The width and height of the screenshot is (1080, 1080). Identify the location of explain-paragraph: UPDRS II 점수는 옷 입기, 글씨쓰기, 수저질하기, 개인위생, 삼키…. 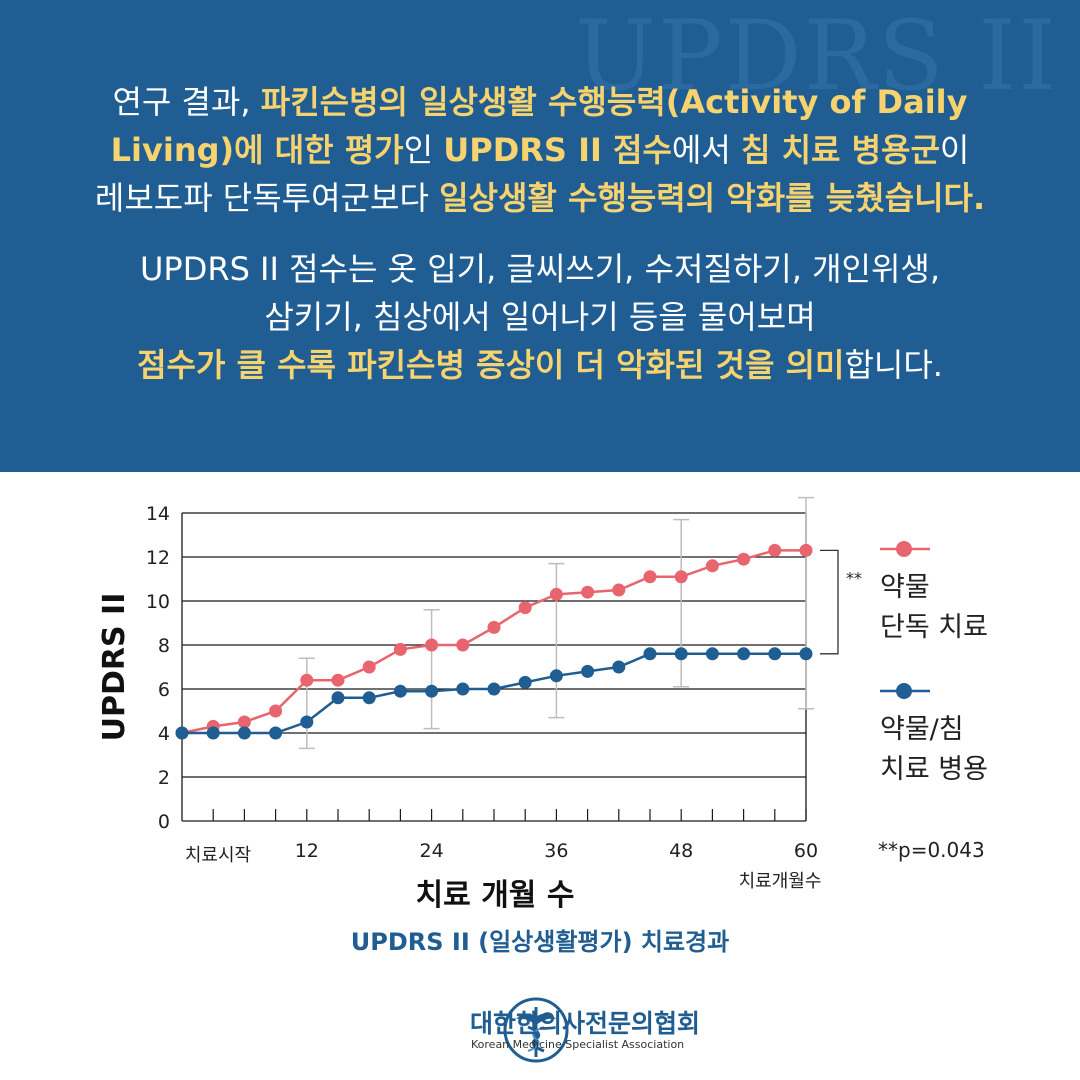
(540, 317).